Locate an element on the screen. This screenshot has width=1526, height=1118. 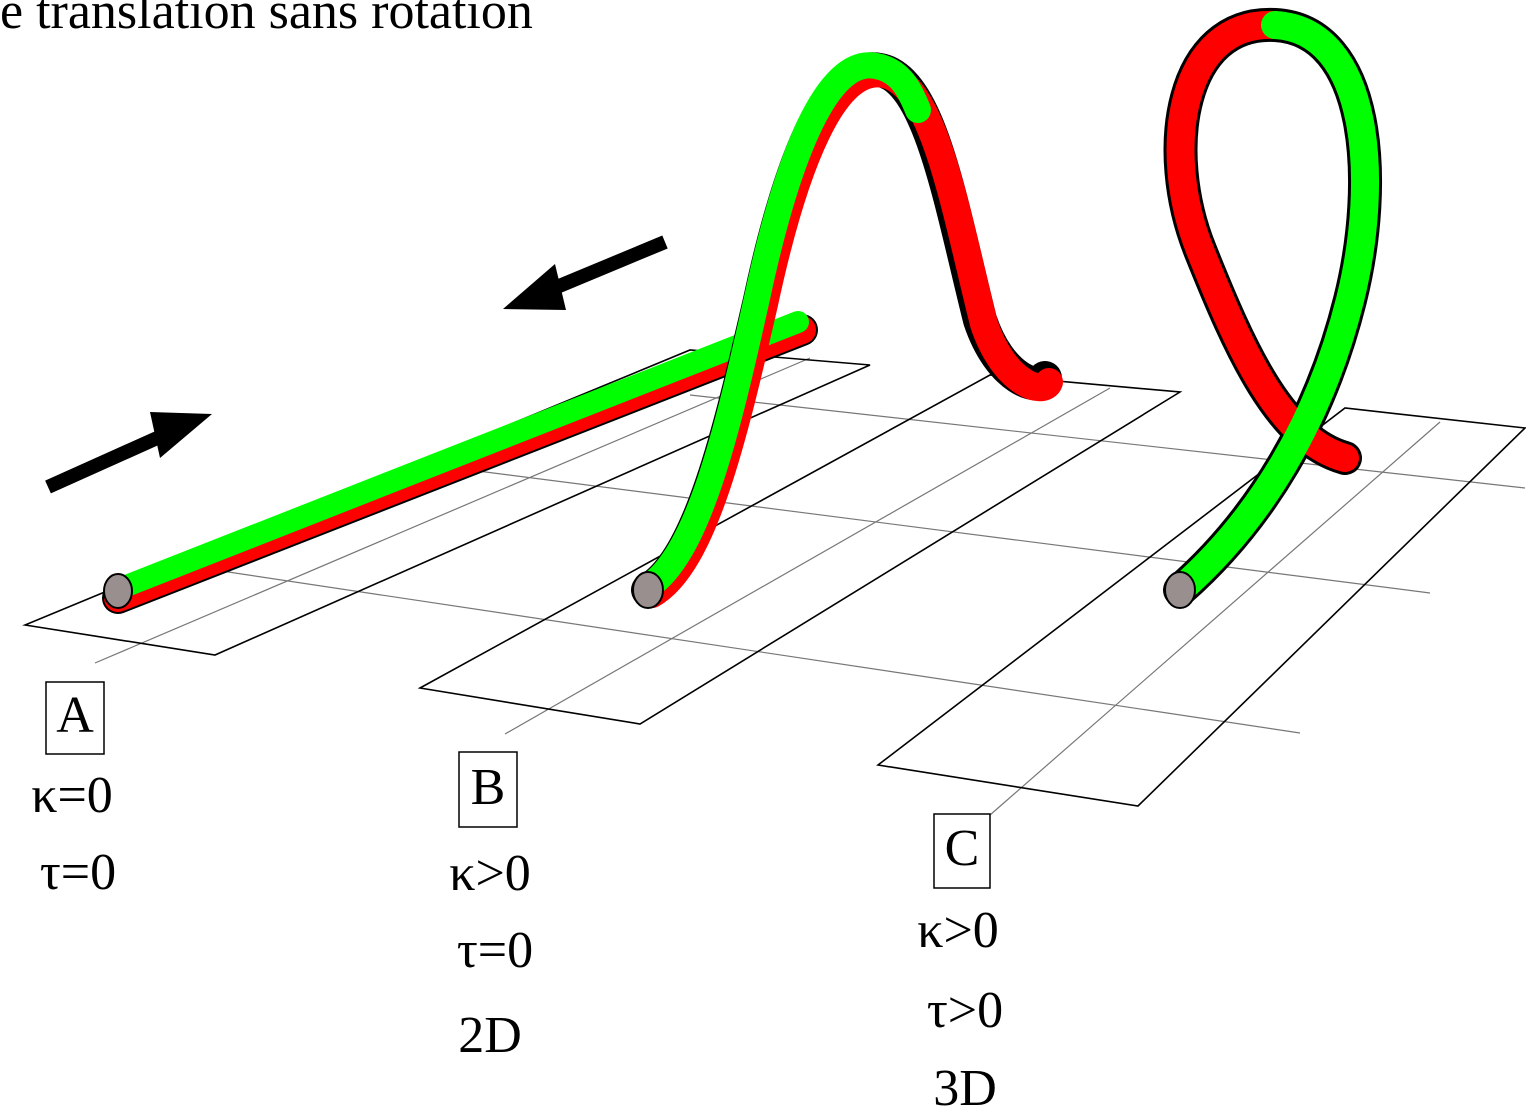
panel-label: C is located at coordinates (962, 848).